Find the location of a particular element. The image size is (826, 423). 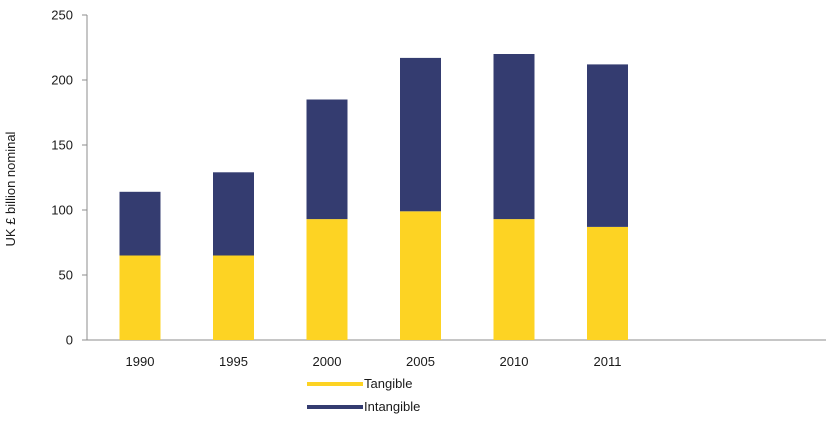

y-axis-title: UK £ billion nominal is located at coordinates (10, 188).